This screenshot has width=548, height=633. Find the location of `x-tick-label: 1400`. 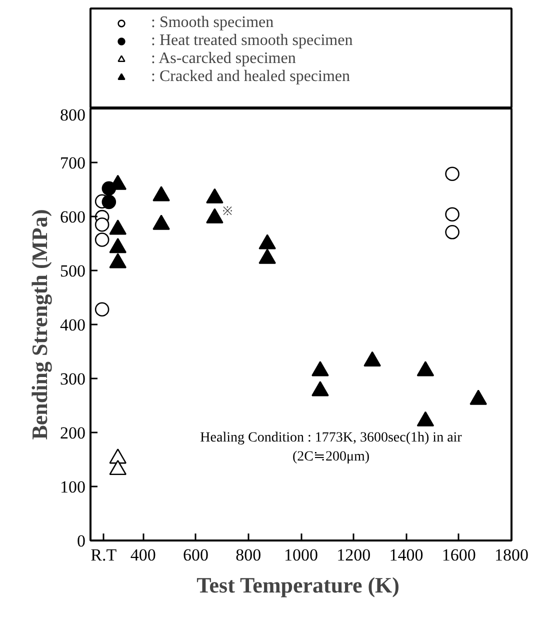

x-tick-label: 1400 is located at coordinates (406, 555).